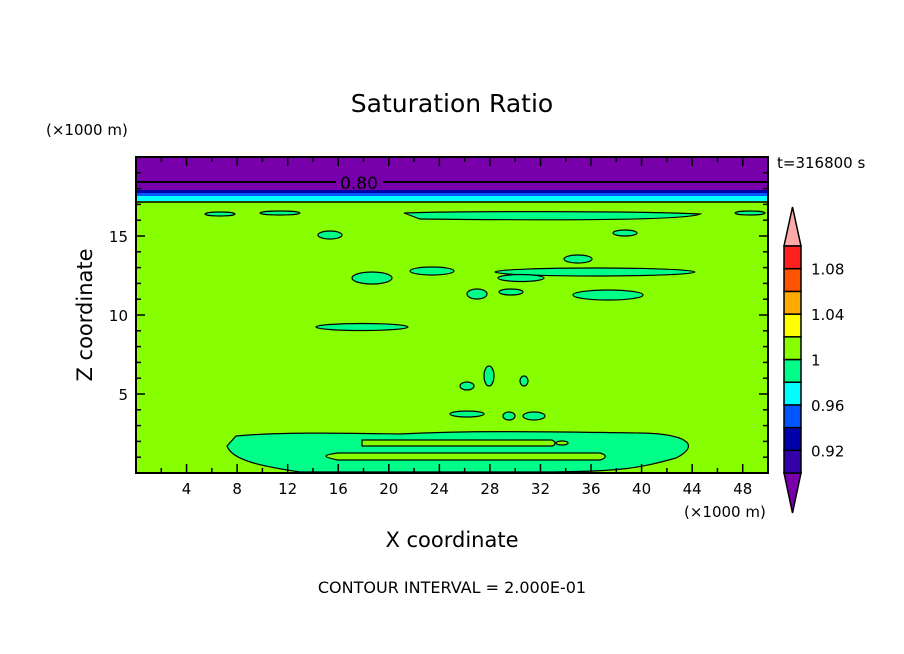 Image resolution: width=904 pixels, height=654 pixels. I want to click on x-unit-label: (×1000 m), so click(725, 512).